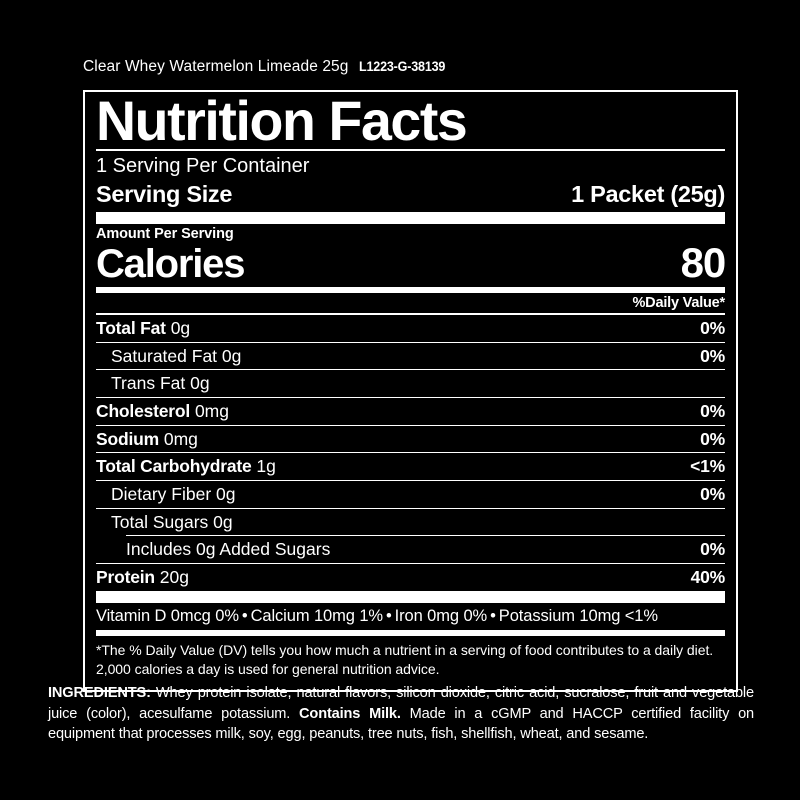 This screenshot has height=800, width=800. I want to click on servings-per-container: 1 Serving Per Container, so click(203, 165).